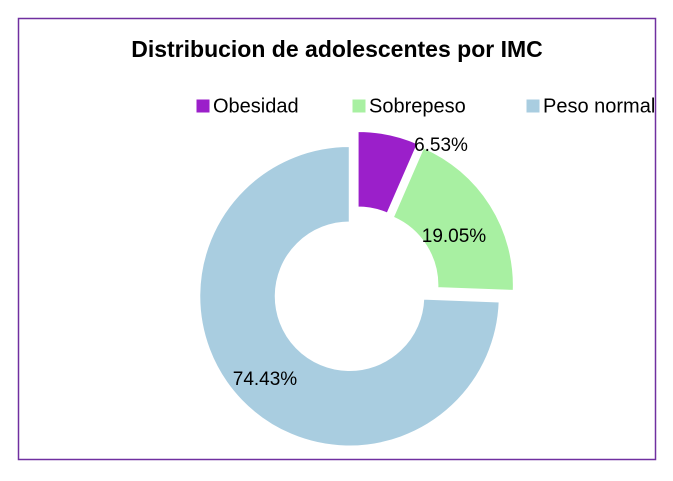  I want to click on data-label: 19.05%, so click(454, 236).